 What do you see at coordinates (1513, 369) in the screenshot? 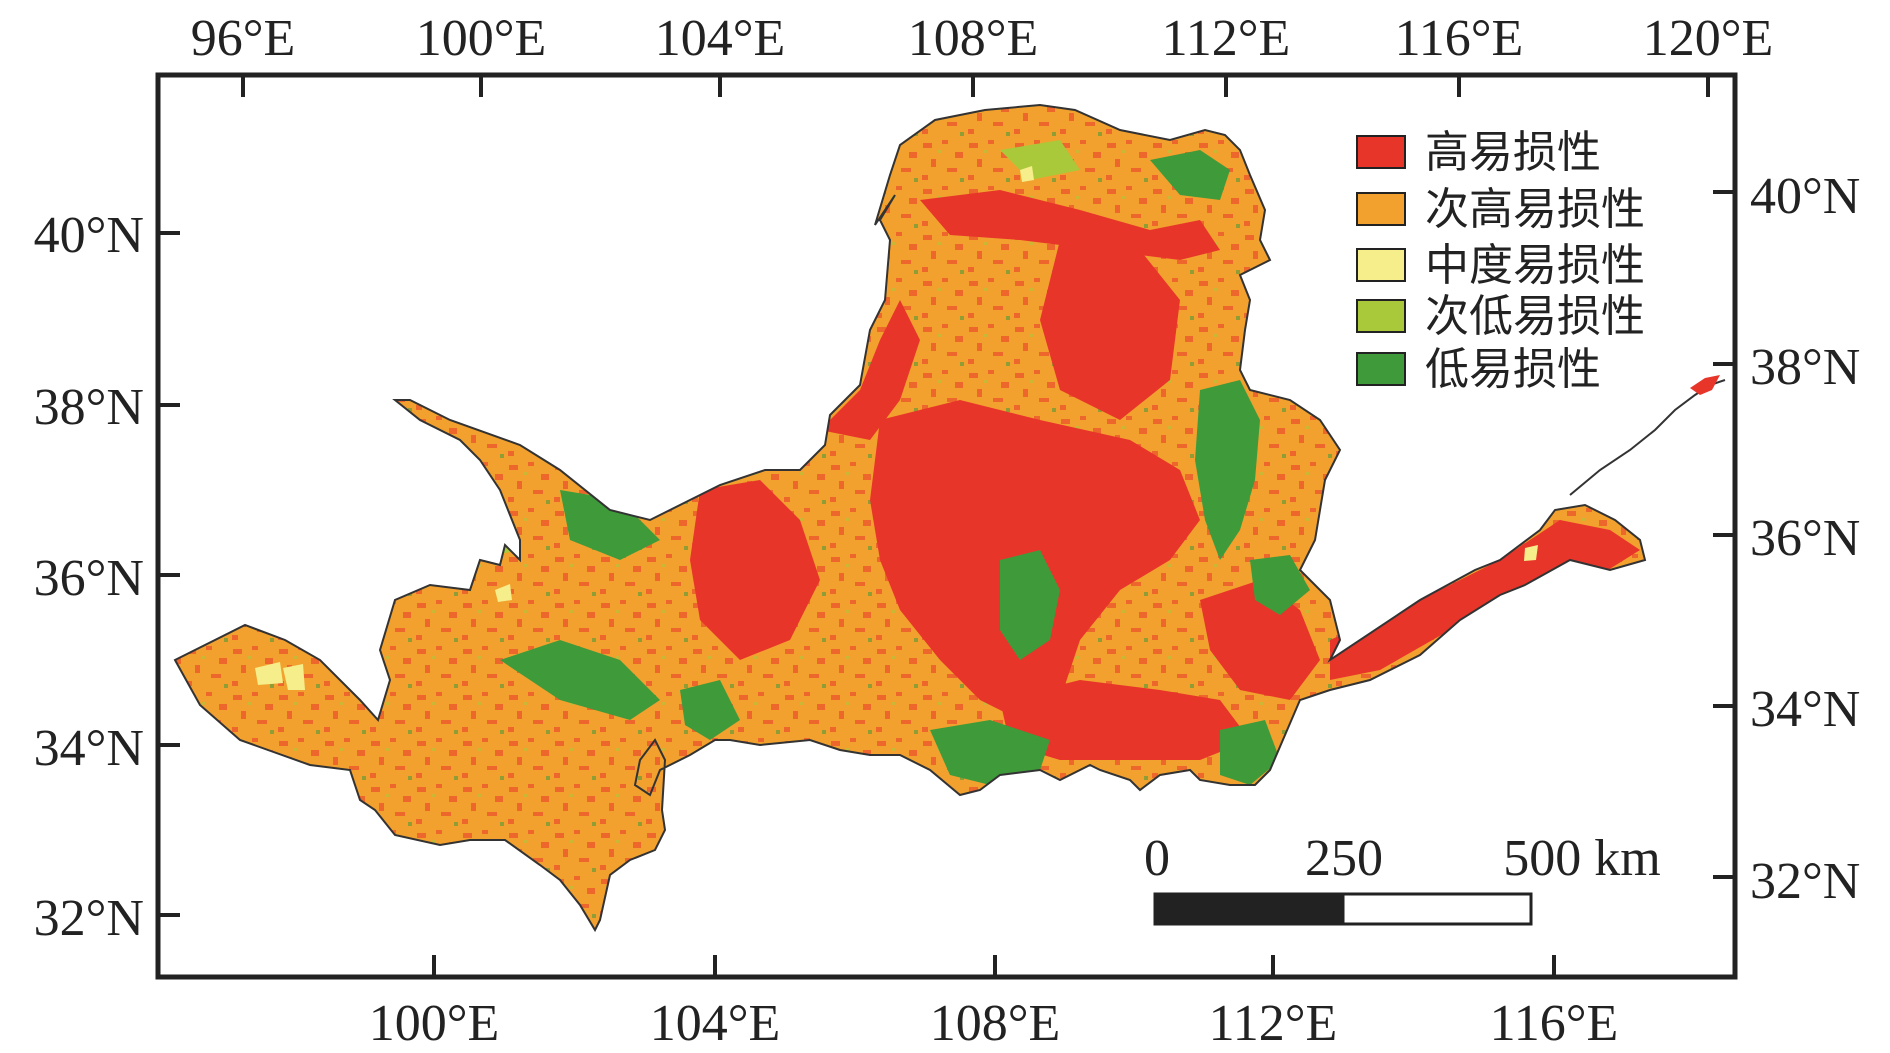
I see `legend-label: 低易损性` at bounding box center [1513, 369].